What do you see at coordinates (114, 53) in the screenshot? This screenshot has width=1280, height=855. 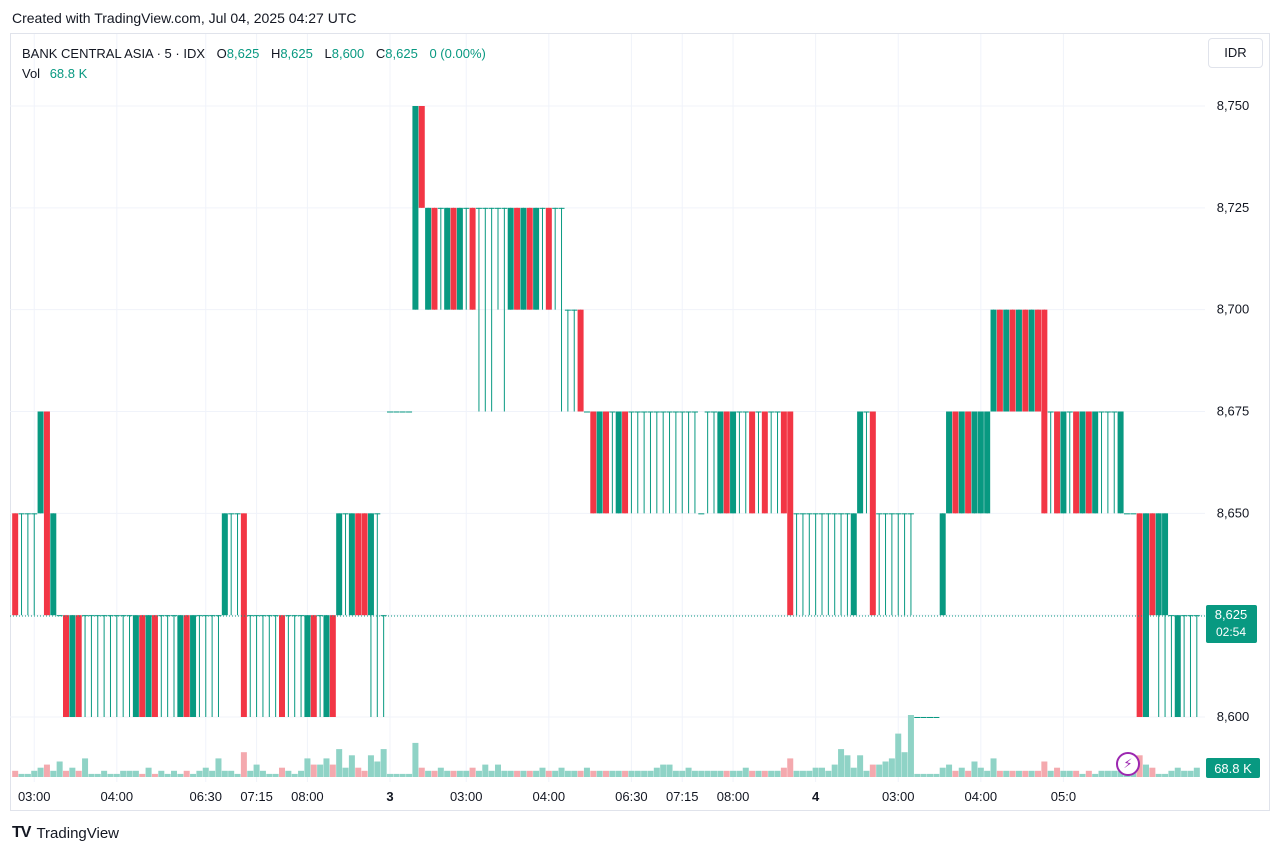 I see `symbol-title: BANK CENTRAL ASIA · 5 · IDX` at bounding box center [114, 53].